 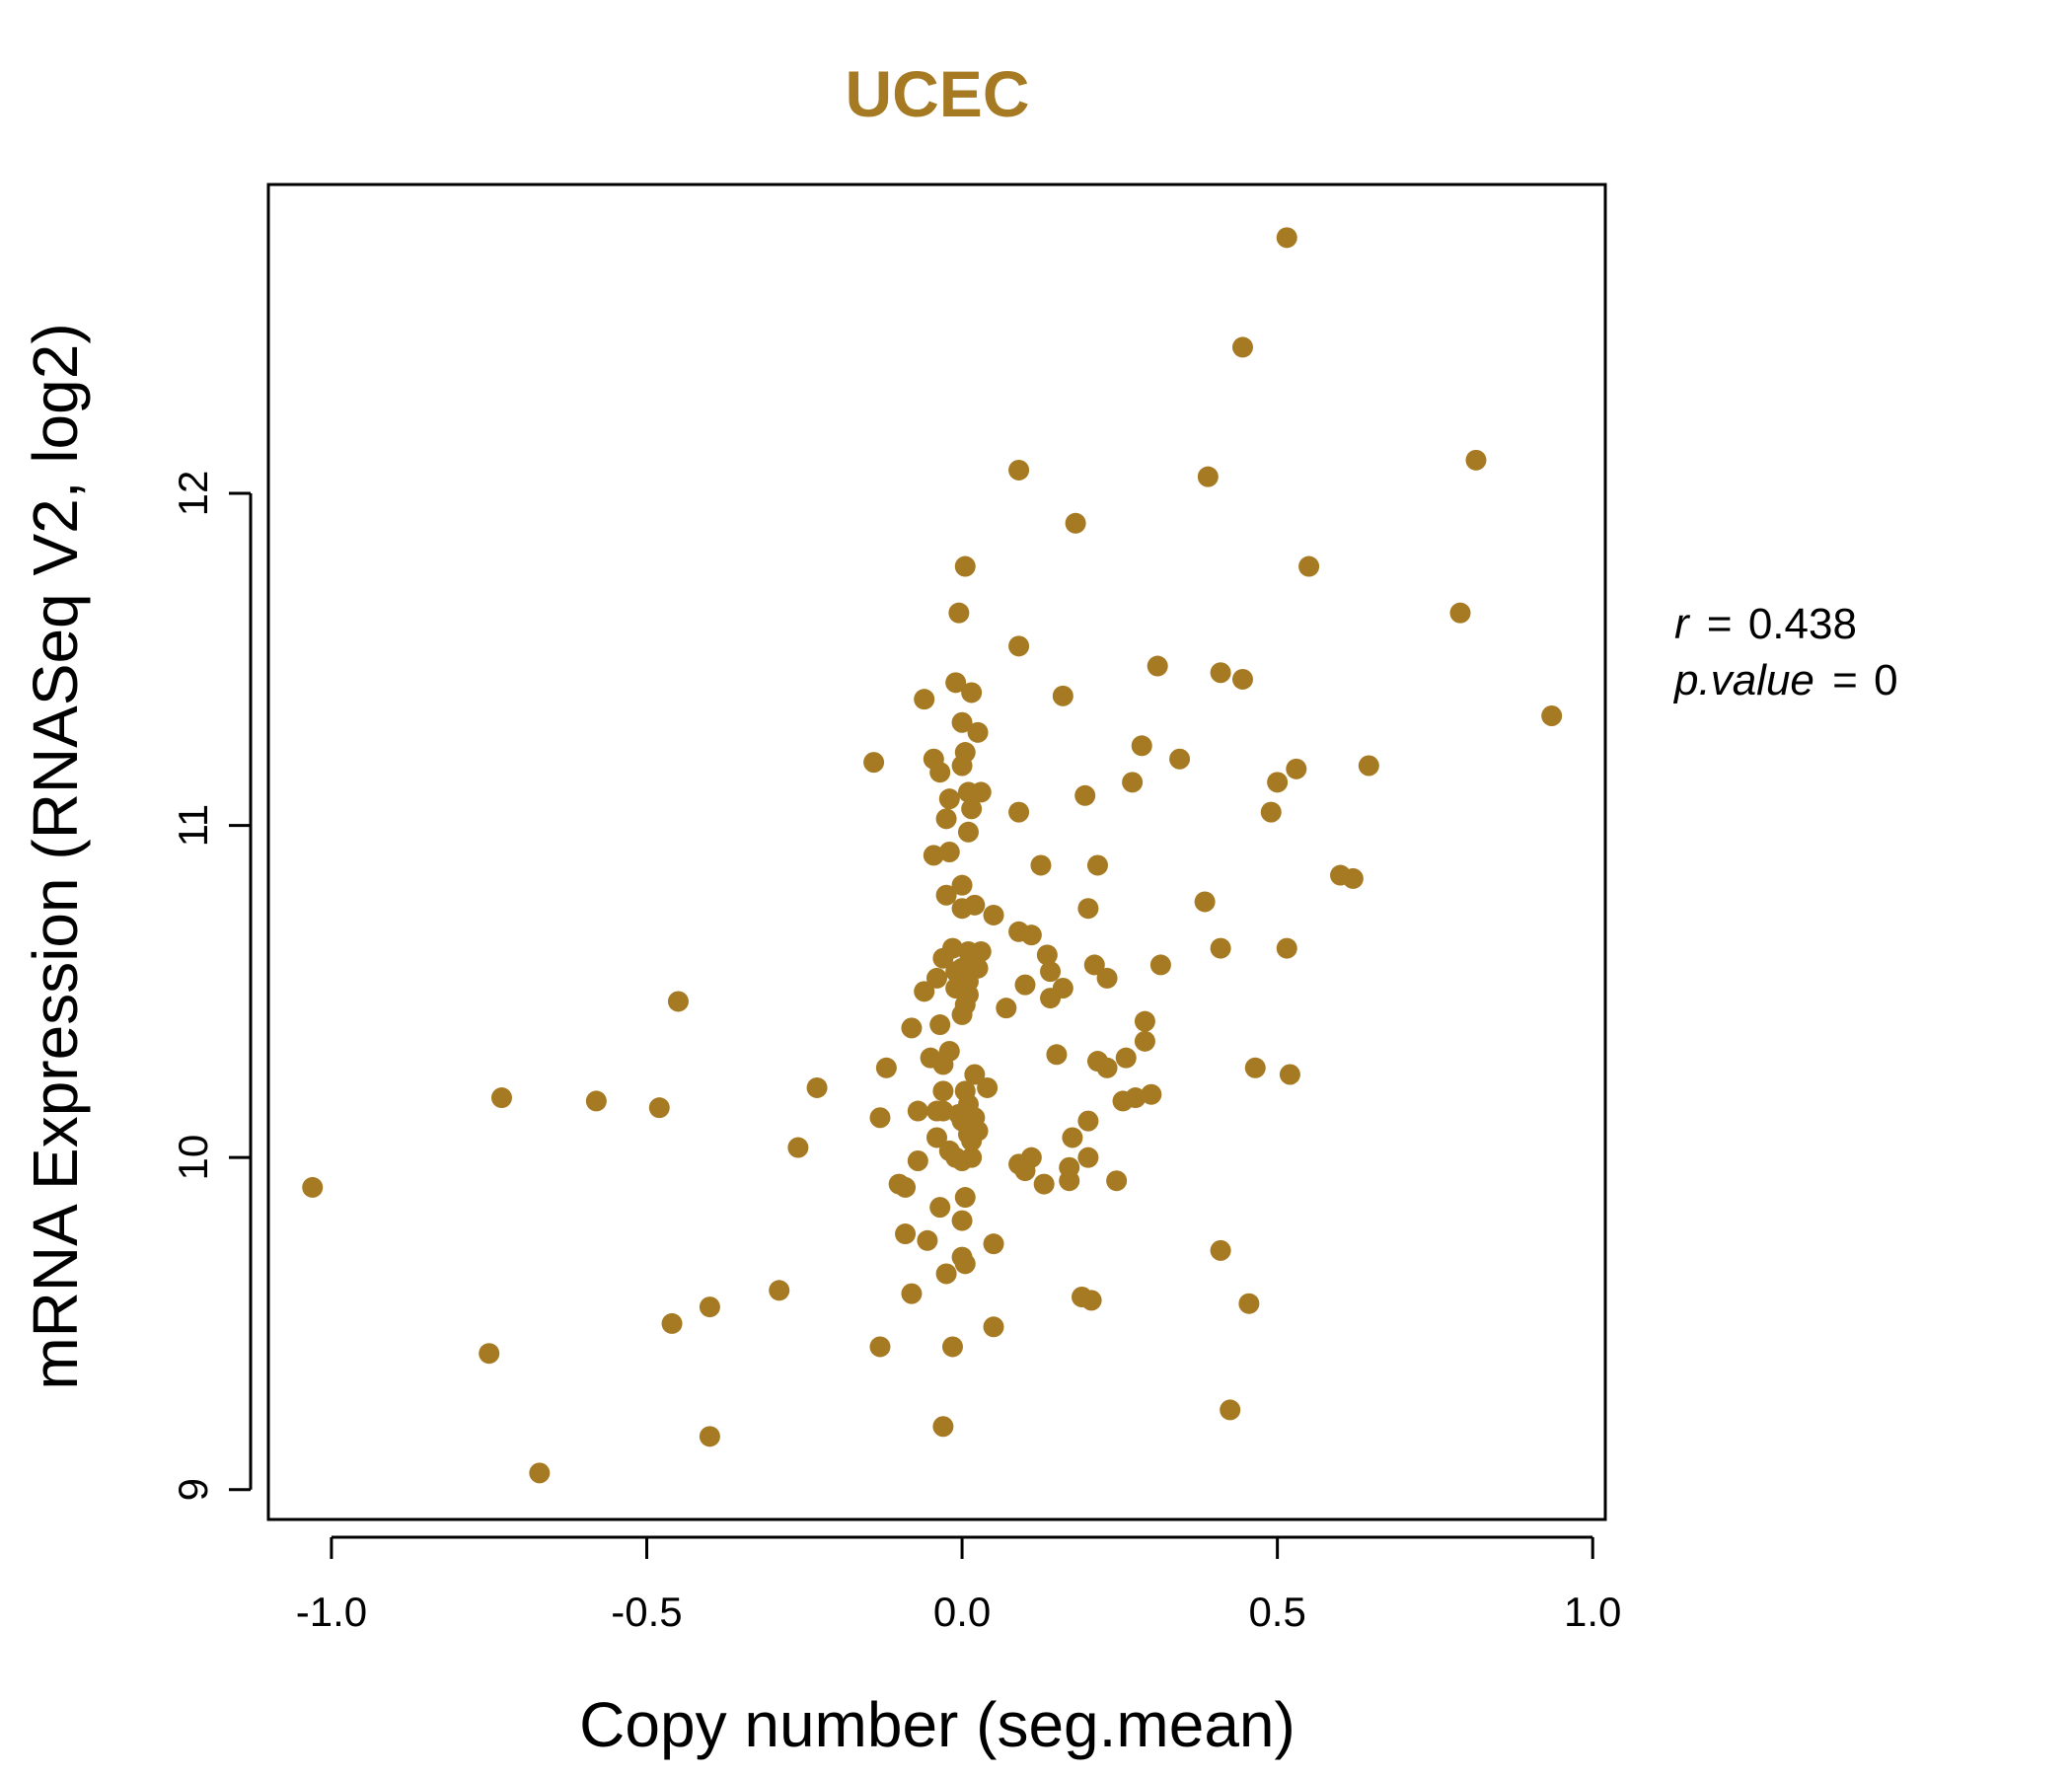 I want to click on y-axis: 9 10 11 12, so click(x=212, y=986).